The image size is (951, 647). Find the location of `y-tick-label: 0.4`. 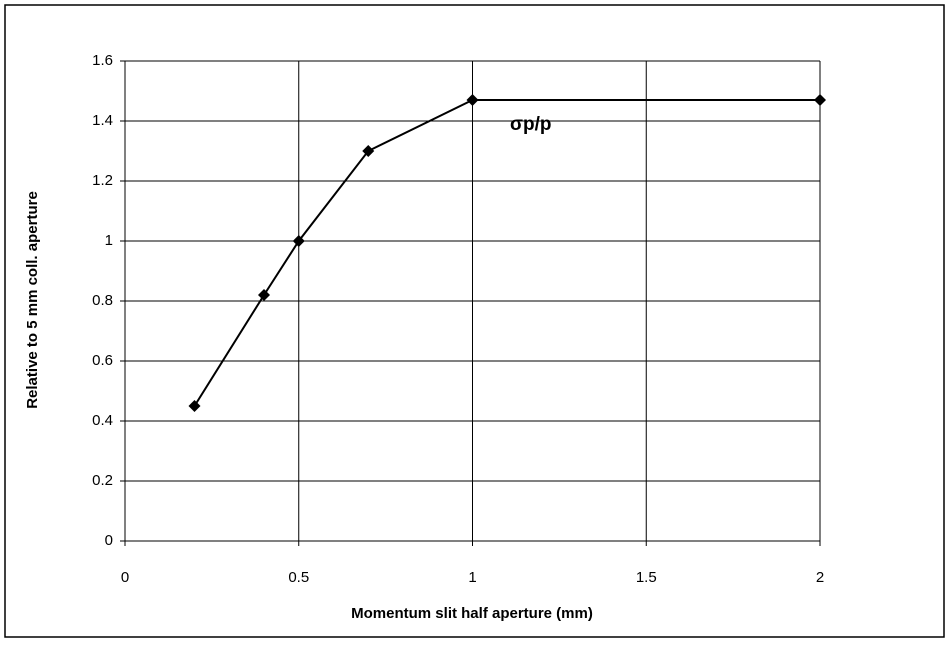

y-tick-label: 0.4 is located at coordinates (102, 420).